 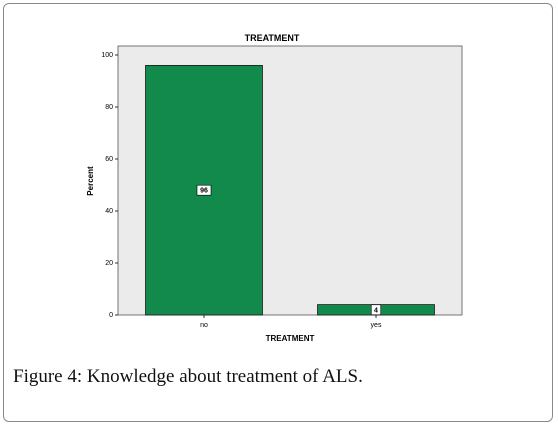 I want to click on data-label: 96, so click(x=204, y=191).